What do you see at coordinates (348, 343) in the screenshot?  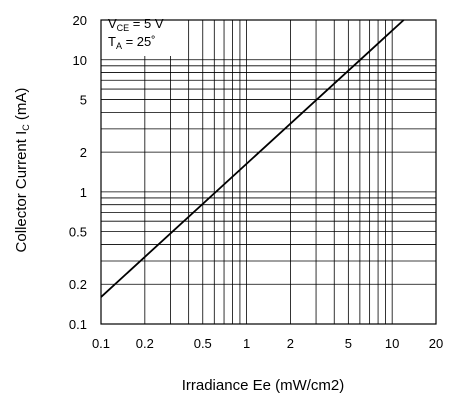 I see `x-tick-label: 5` at bounding box center [348, 343].